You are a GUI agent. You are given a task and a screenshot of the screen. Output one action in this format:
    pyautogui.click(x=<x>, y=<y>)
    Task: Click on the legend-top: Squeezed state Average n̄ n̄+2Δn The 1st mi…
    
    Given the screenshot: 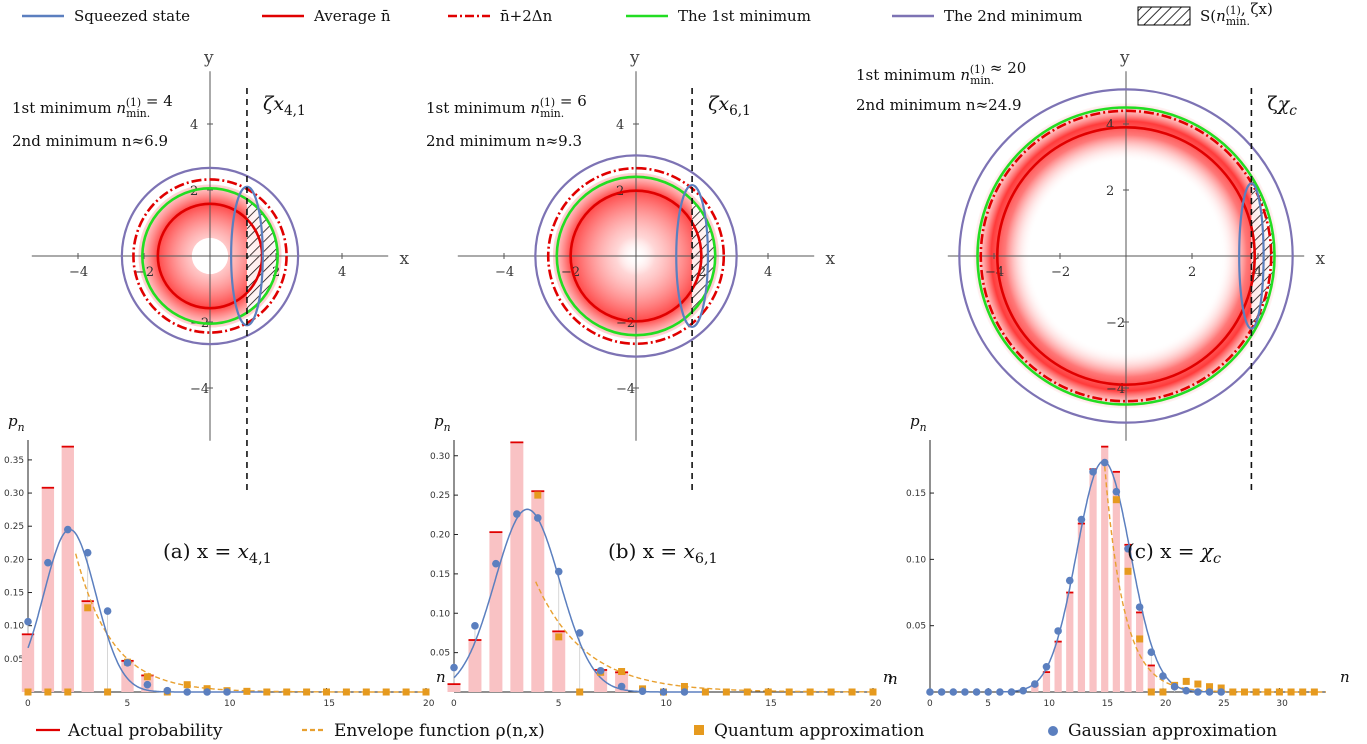 What is the action you would take?
    pyautogui.click(x=647, y=14)
    